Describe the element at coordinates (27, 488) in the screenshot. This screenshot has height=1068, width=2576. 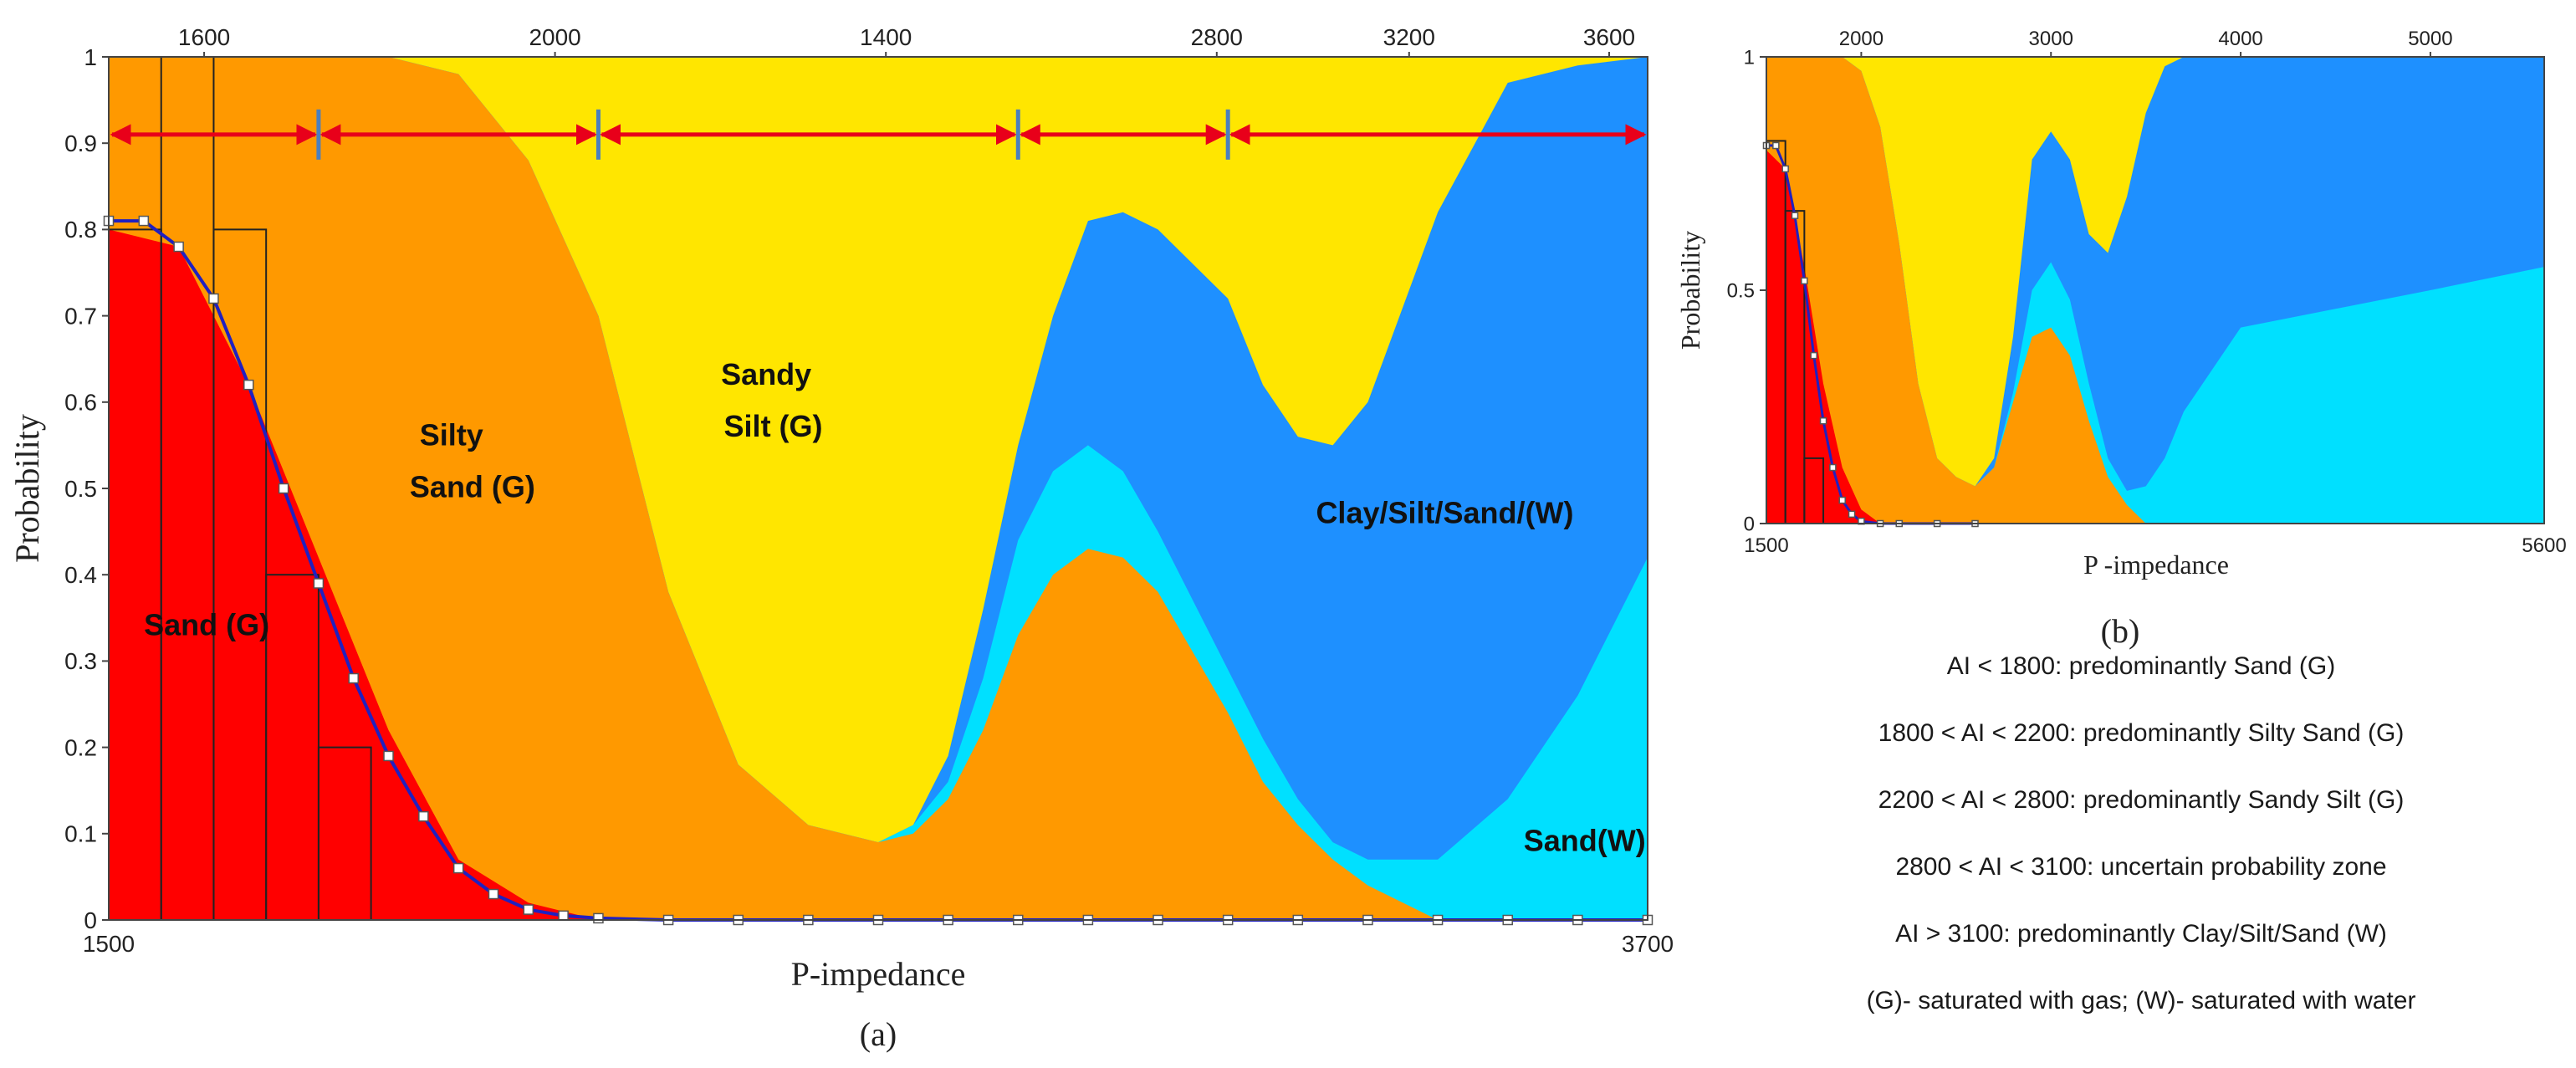
I see `y-axis-label-a: Probability` at that location.